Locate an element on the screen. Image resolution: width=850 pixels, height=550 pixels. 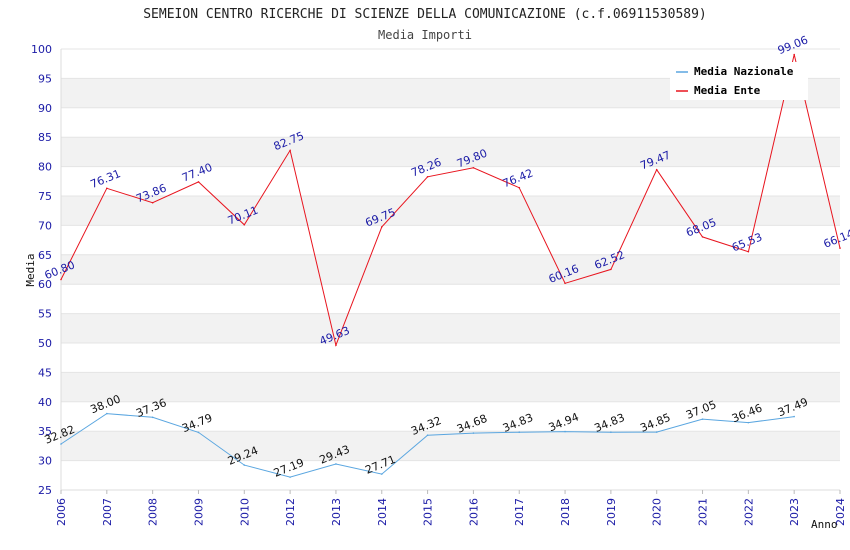
legend-label-nazionale: Media Nazionale is located at coordinates (744, 71).